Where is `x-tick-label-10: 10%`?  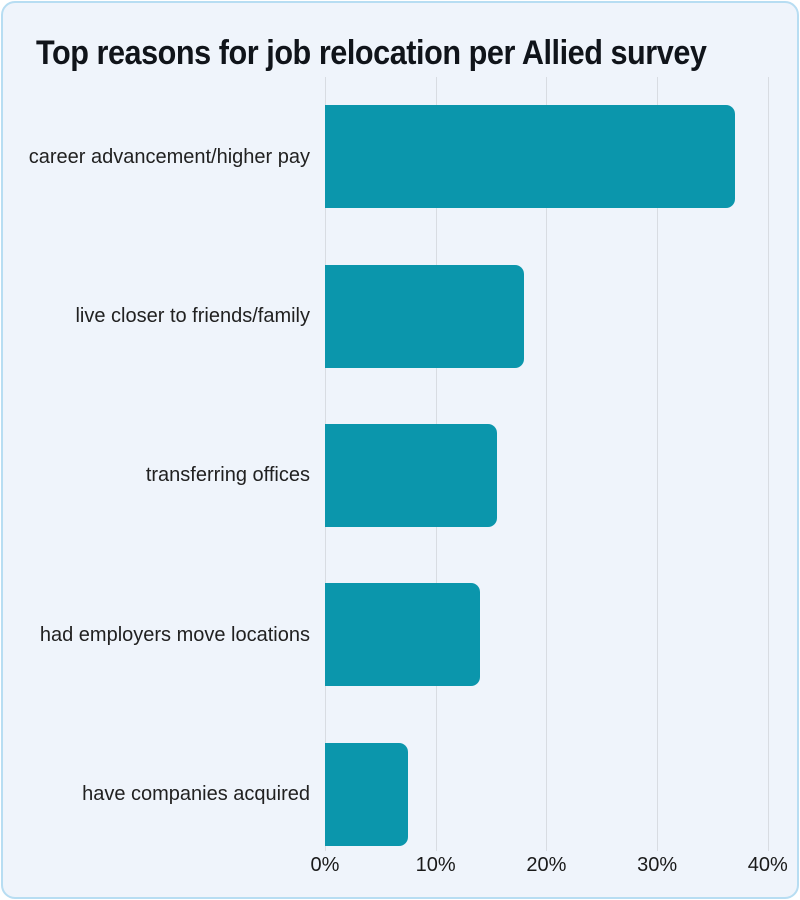
x-tick-label-10: 10% is located at coordinates (435, 865).